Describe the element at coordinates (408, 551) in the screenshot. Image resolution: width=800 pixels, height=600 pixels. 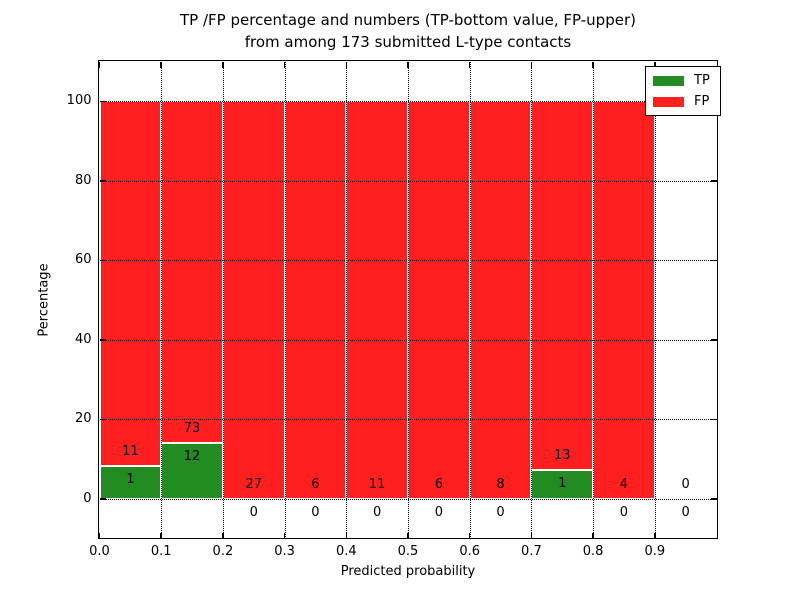
I see `x-tick-label: 0.5` at that location.